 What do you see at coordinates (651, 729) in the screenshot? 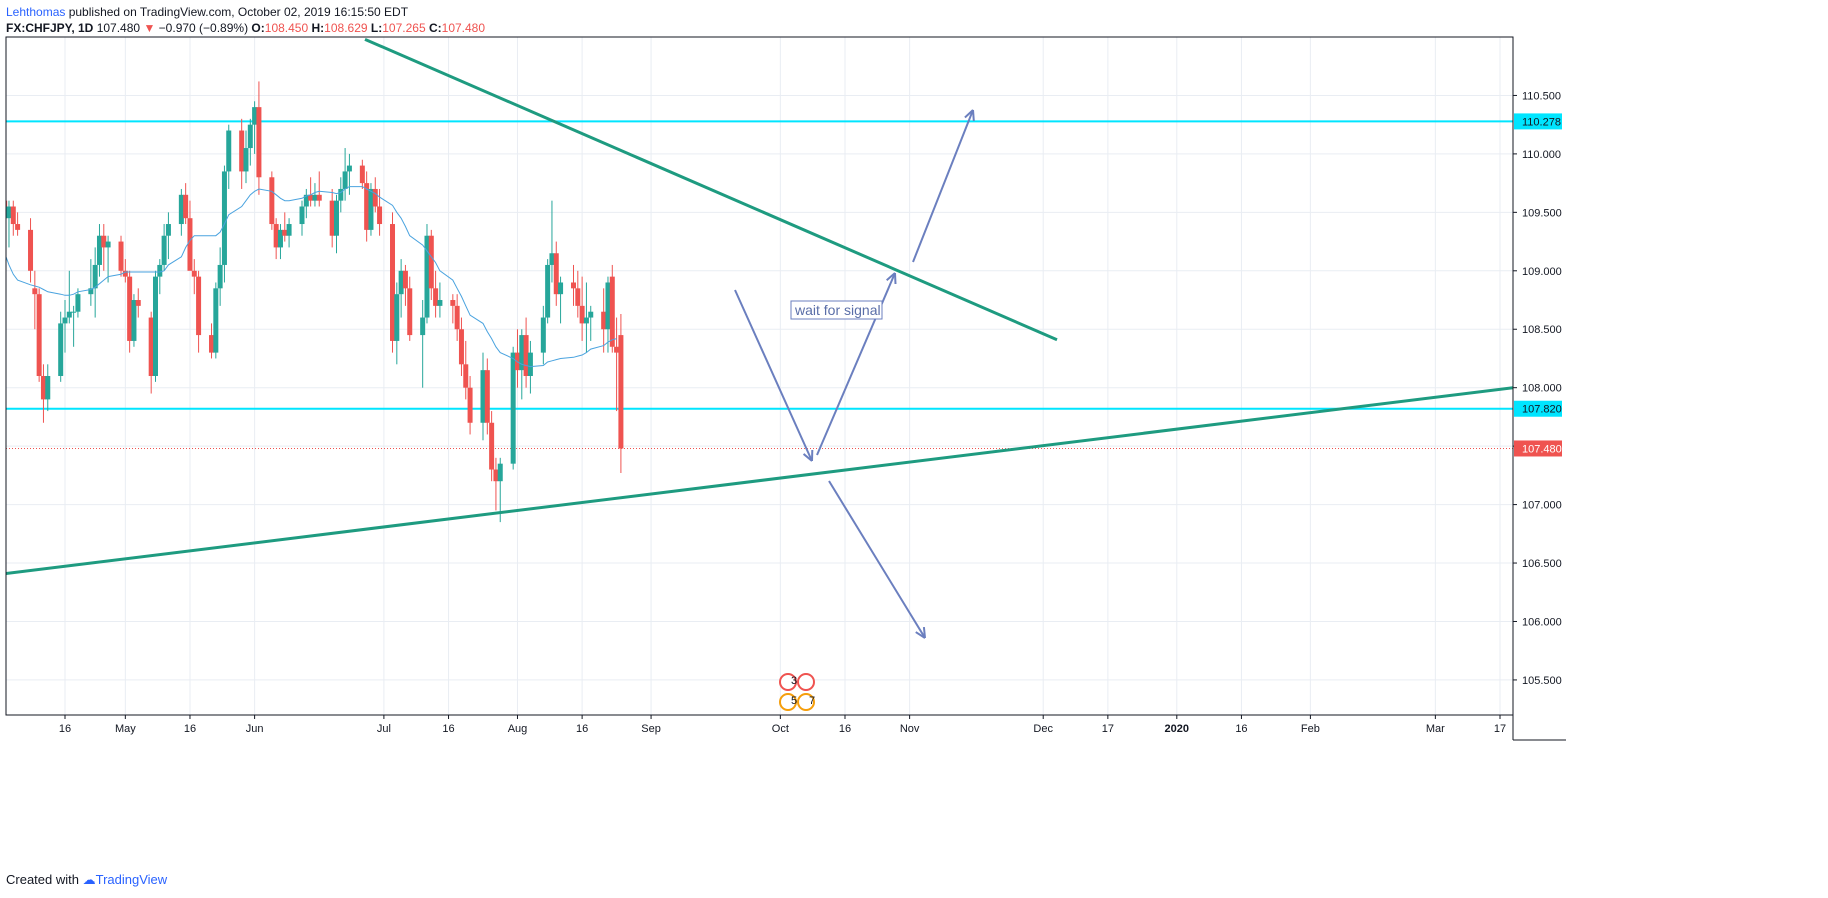
I see `x-tick-label: Sep` at bounding box center [651, 729].